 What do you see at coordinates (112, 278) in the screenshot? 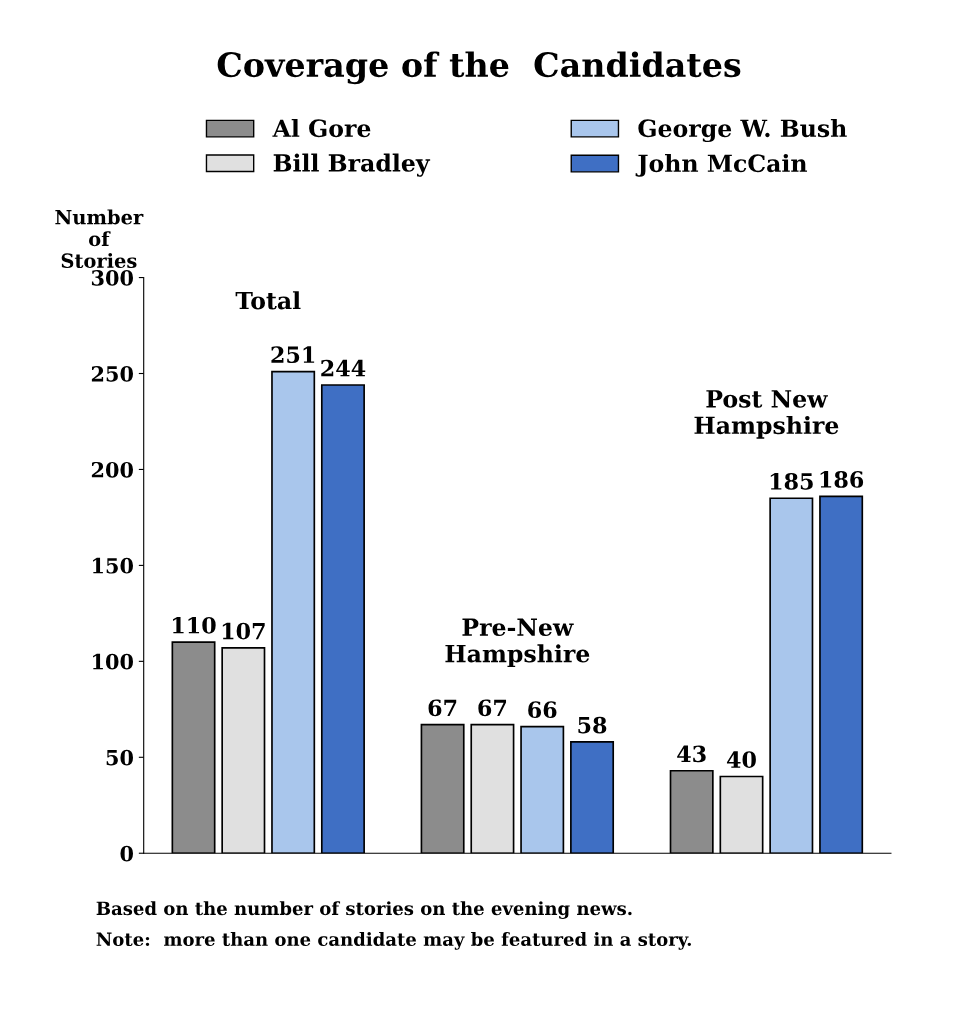
I see `y-tick-label: 300` at bounding box center [112, 278].